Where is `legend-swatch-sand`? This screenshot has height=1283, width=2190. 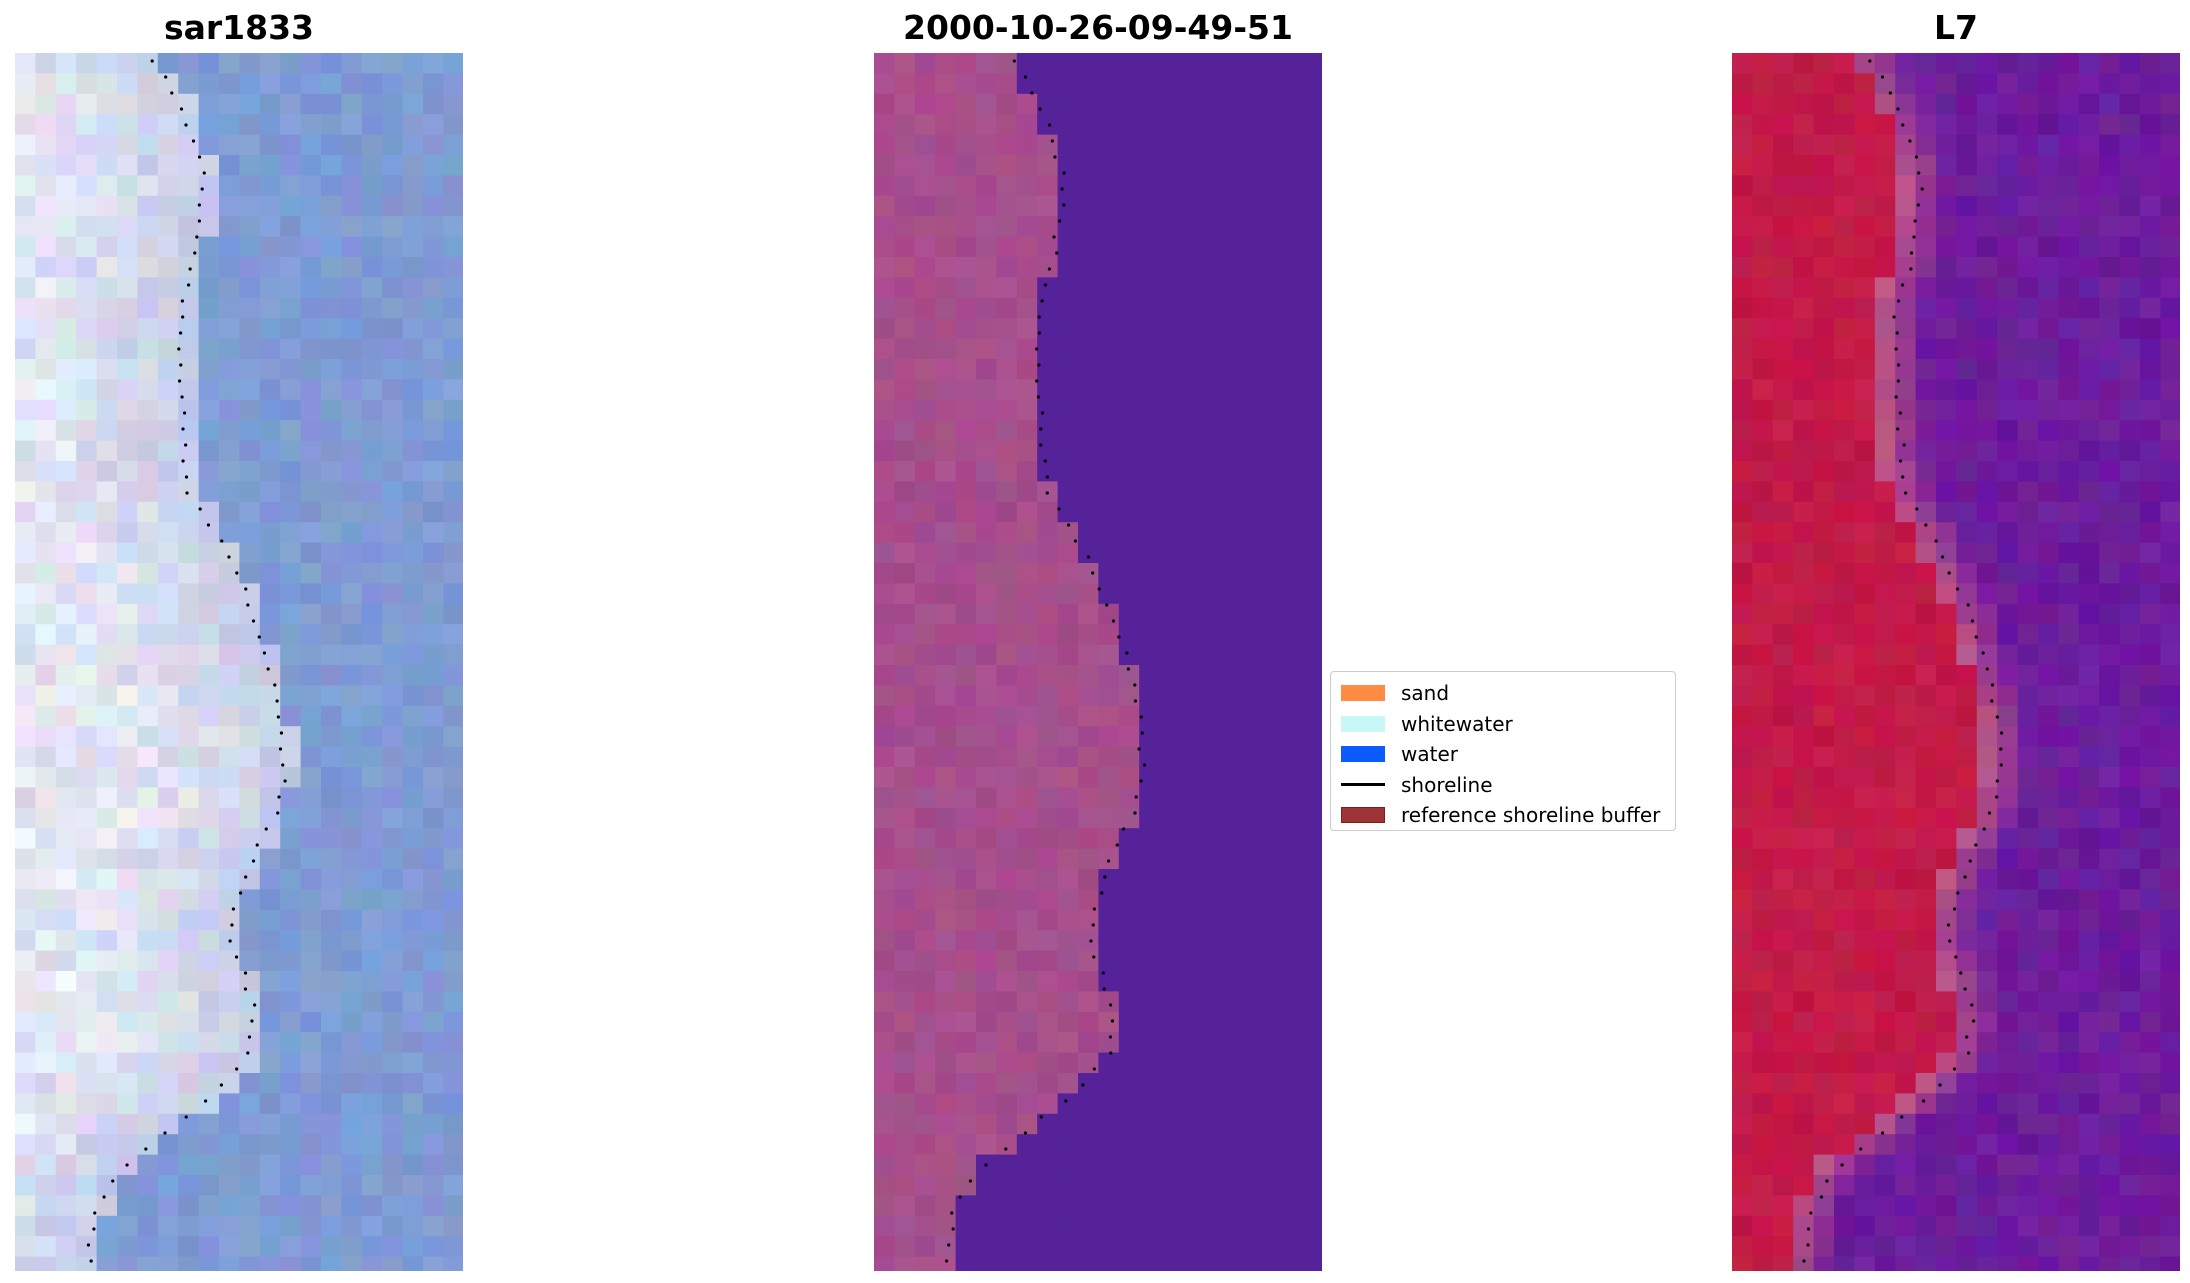
legend-swatch-sand is located at coordinates (1363, 693).